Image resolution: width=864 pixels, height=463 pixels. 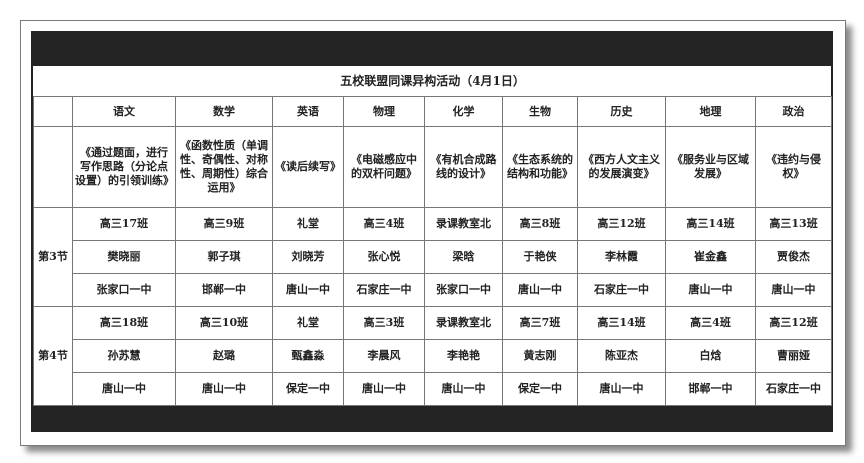 What do you see at coordinates (432, 81) in the screenshot?
I see `table-title: 五校联盟同课异构活动（4月1日）` at bounding box center [432, 81].